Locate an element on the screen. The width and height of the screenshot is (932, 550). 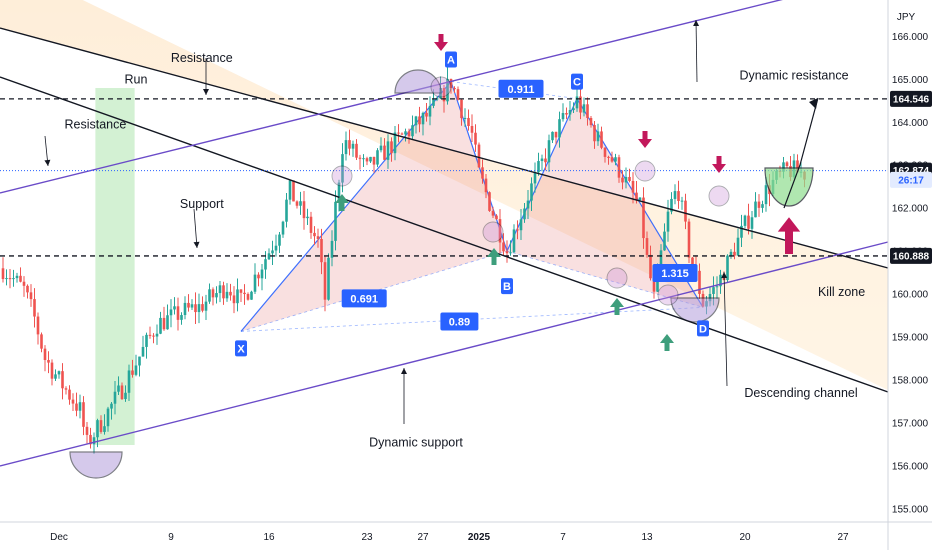
forecast-path is located at coordinates (801, 153).